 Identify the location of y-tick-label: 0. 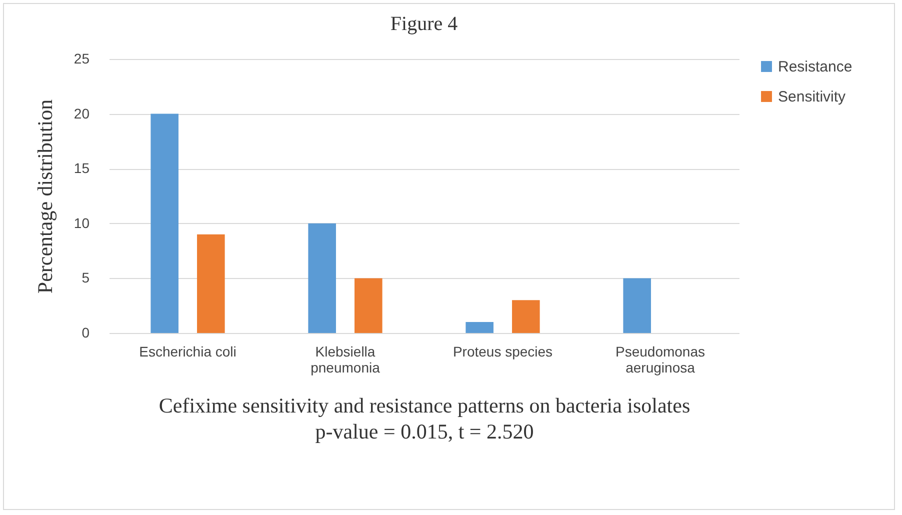
(86, 332).